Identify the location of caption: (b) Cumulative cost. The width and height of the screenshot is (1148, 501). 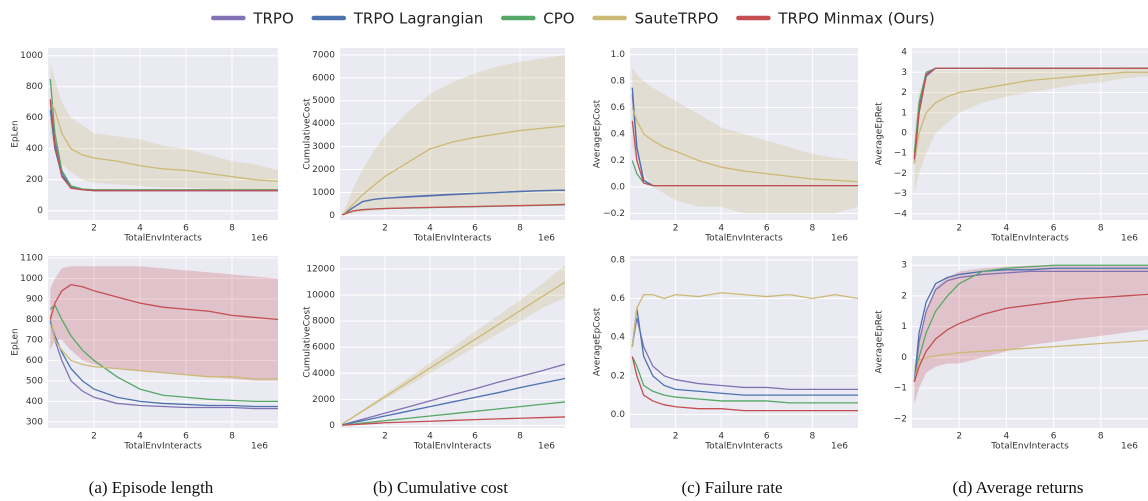
(440, 487).